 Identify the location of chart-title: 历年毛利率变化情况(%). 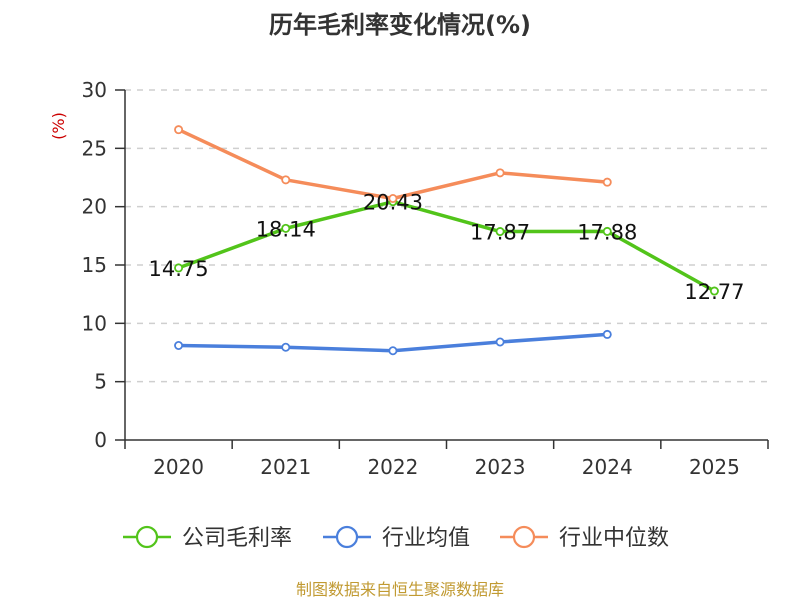
(400, 25).